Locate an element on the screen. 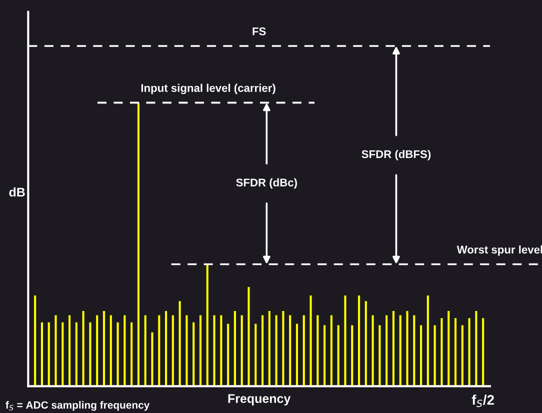 The width and height of the screenshot is (542, 413). annotation: SFDR (dBc) is located at coordinates (266, 183).